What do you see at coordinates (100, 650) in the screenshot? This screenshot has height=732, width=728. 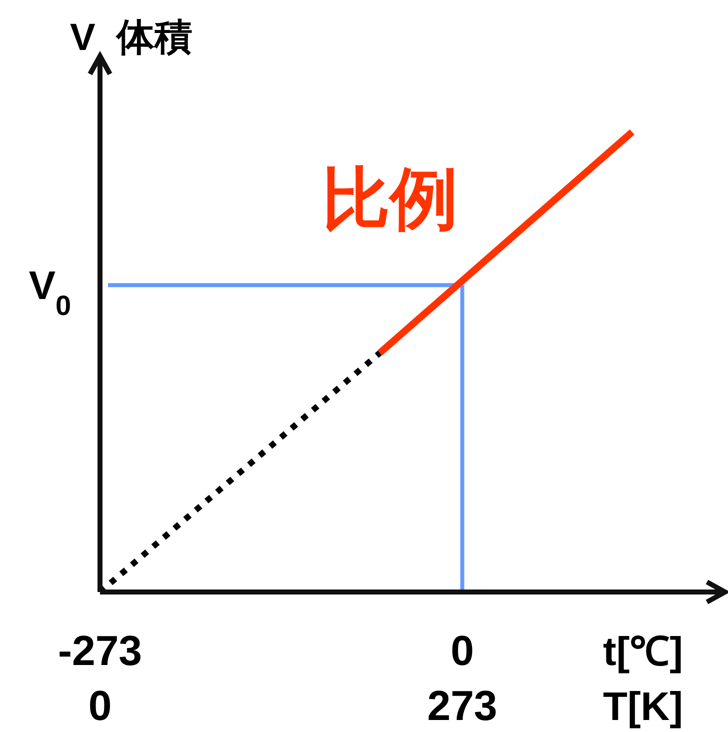 I see `x-tick-label: -273` at bounding box center [100, 650].